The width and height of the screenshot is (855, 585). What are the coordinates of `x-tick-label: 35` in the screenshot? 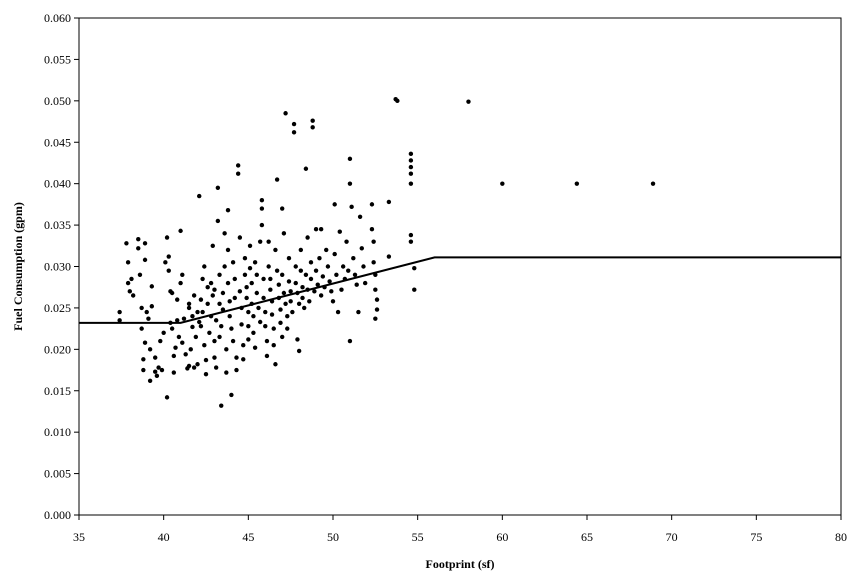 It's located at (79, 537).